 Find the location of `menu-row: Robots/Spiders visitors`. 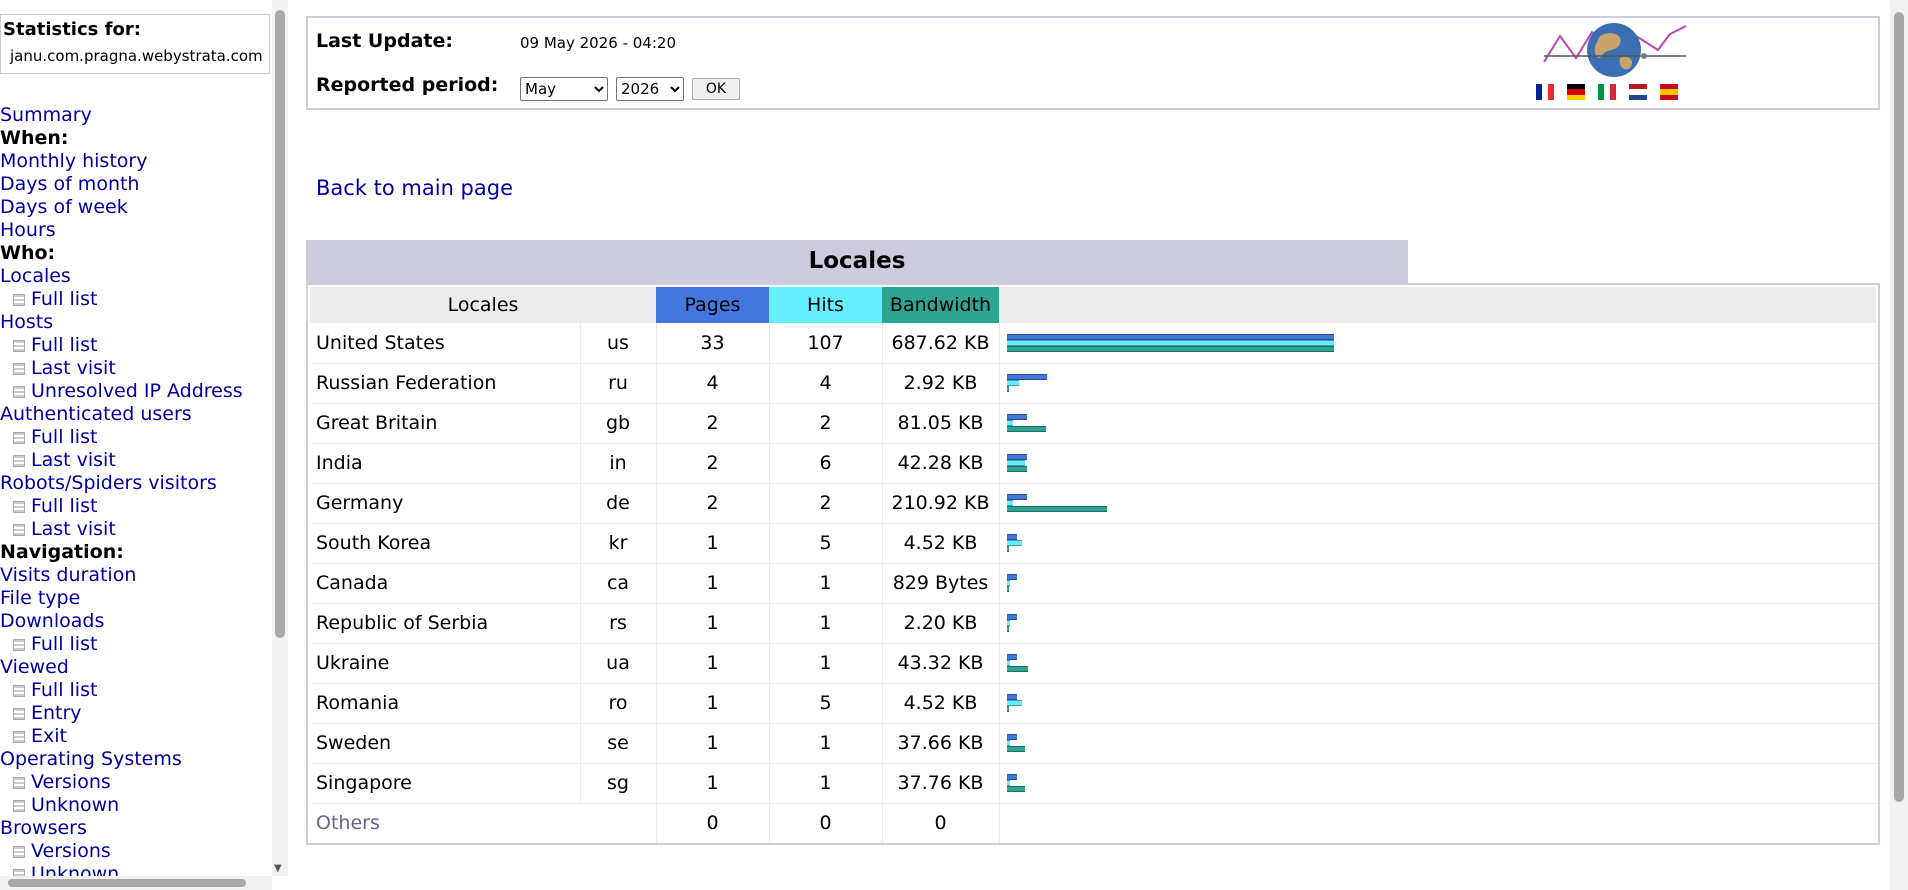

menu-row: Robots/Spiders visitors is located at coordinates (121, 483).